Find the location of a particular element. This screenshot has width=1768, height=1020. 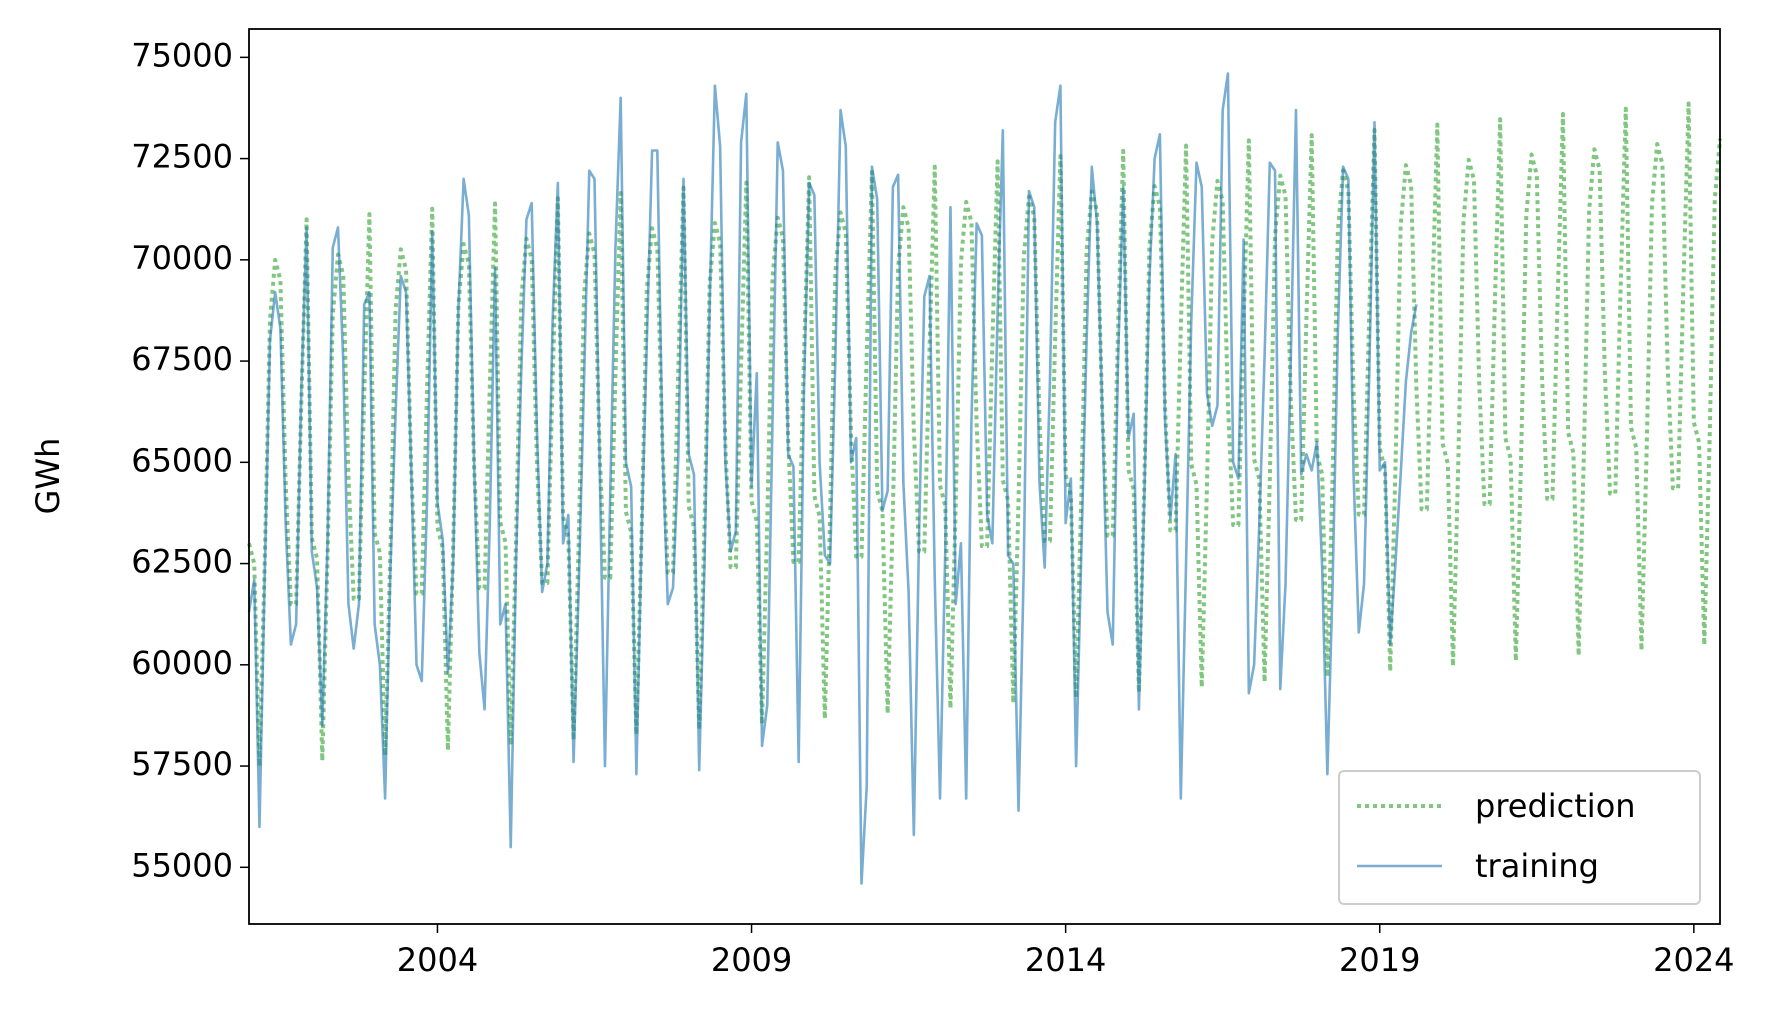

x-tick-label: 2004 is located at coordinates (437, 960).